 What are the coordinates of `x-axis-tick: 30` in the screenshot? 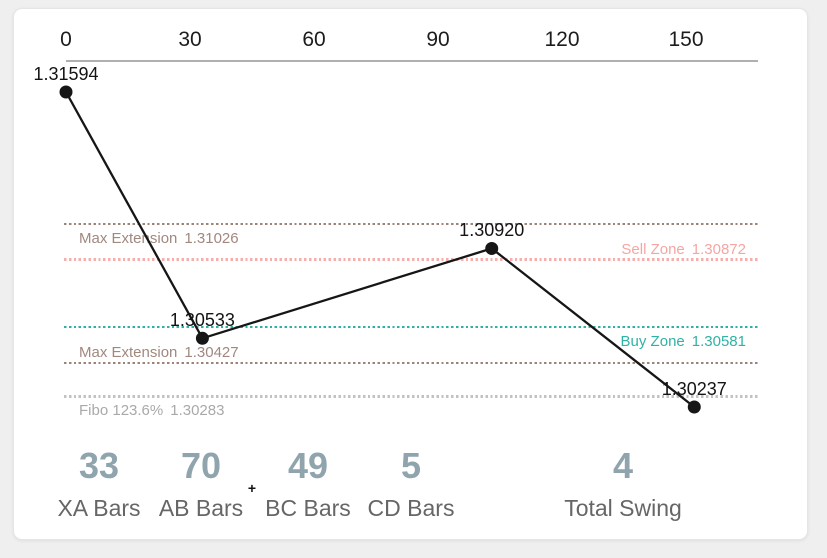 It's located at (190, 39).